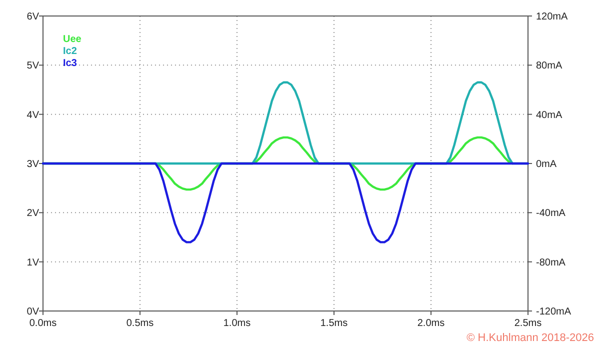 The image size is (600, 347). I want to click on text: Ic2, so click(70, 51).